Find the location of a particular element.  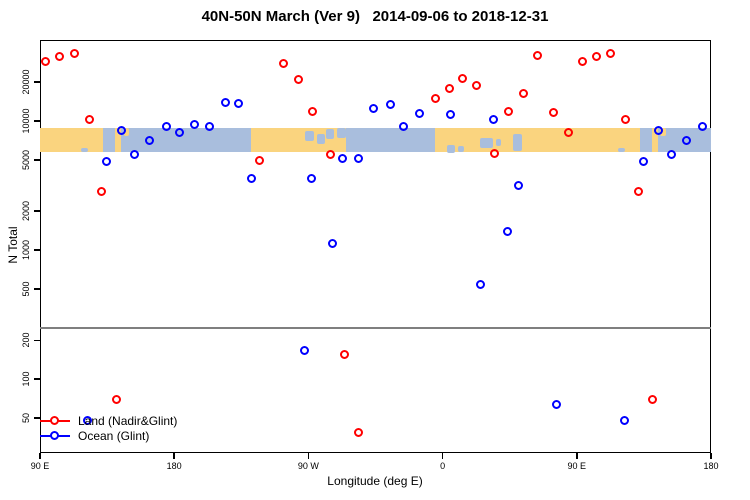

legend-item-ocean: Ocean (Glint) is located at coordinates (150, 435).